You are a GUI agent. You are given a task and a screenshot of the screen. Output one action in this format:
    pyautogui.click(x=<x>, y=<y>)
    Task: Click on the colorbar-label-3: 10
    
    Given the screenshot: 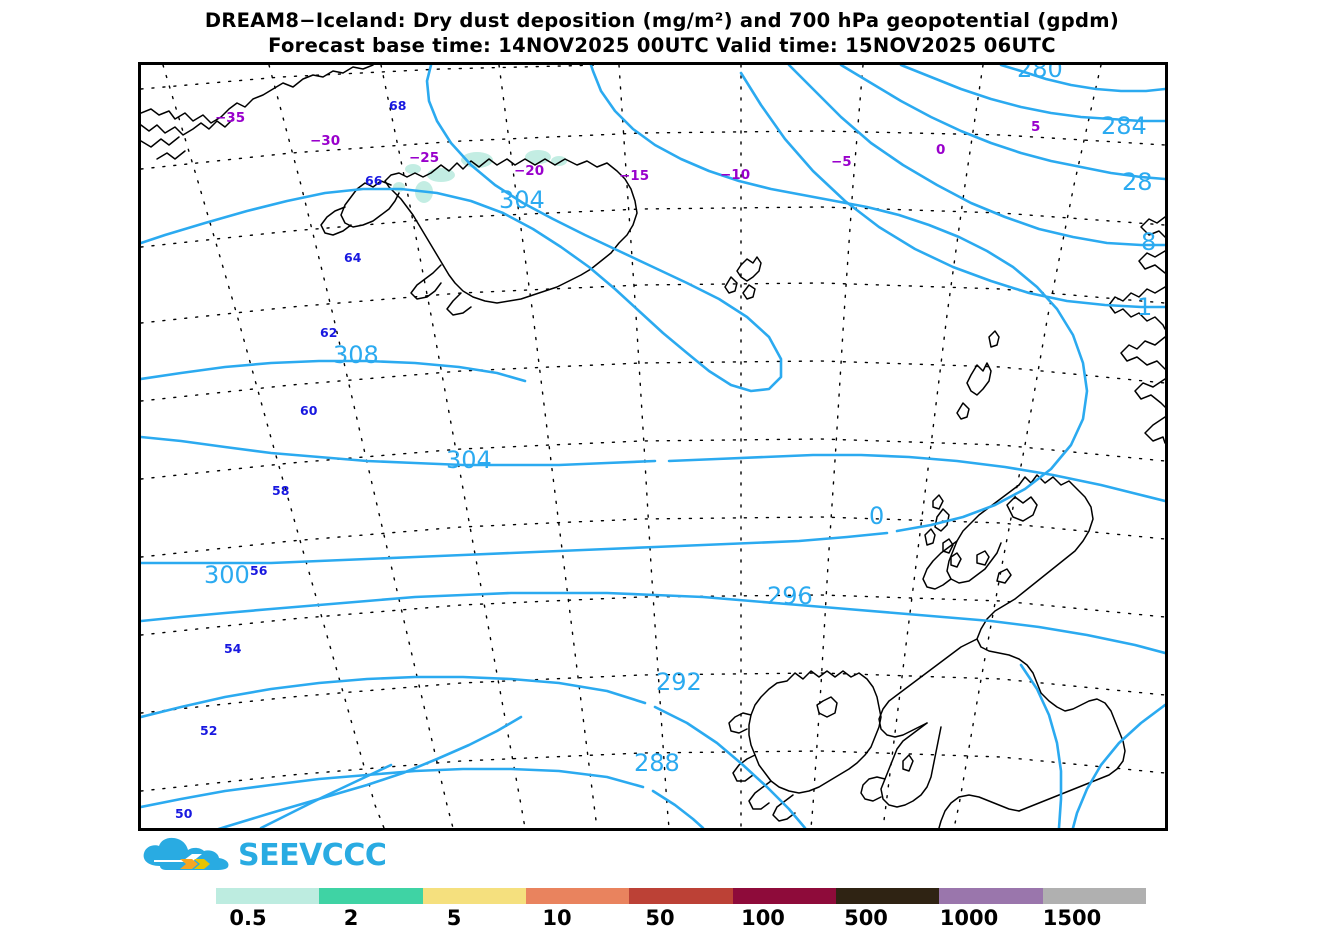 What is the action you would take?
    pyautogui.click(x=557, y=918)
    